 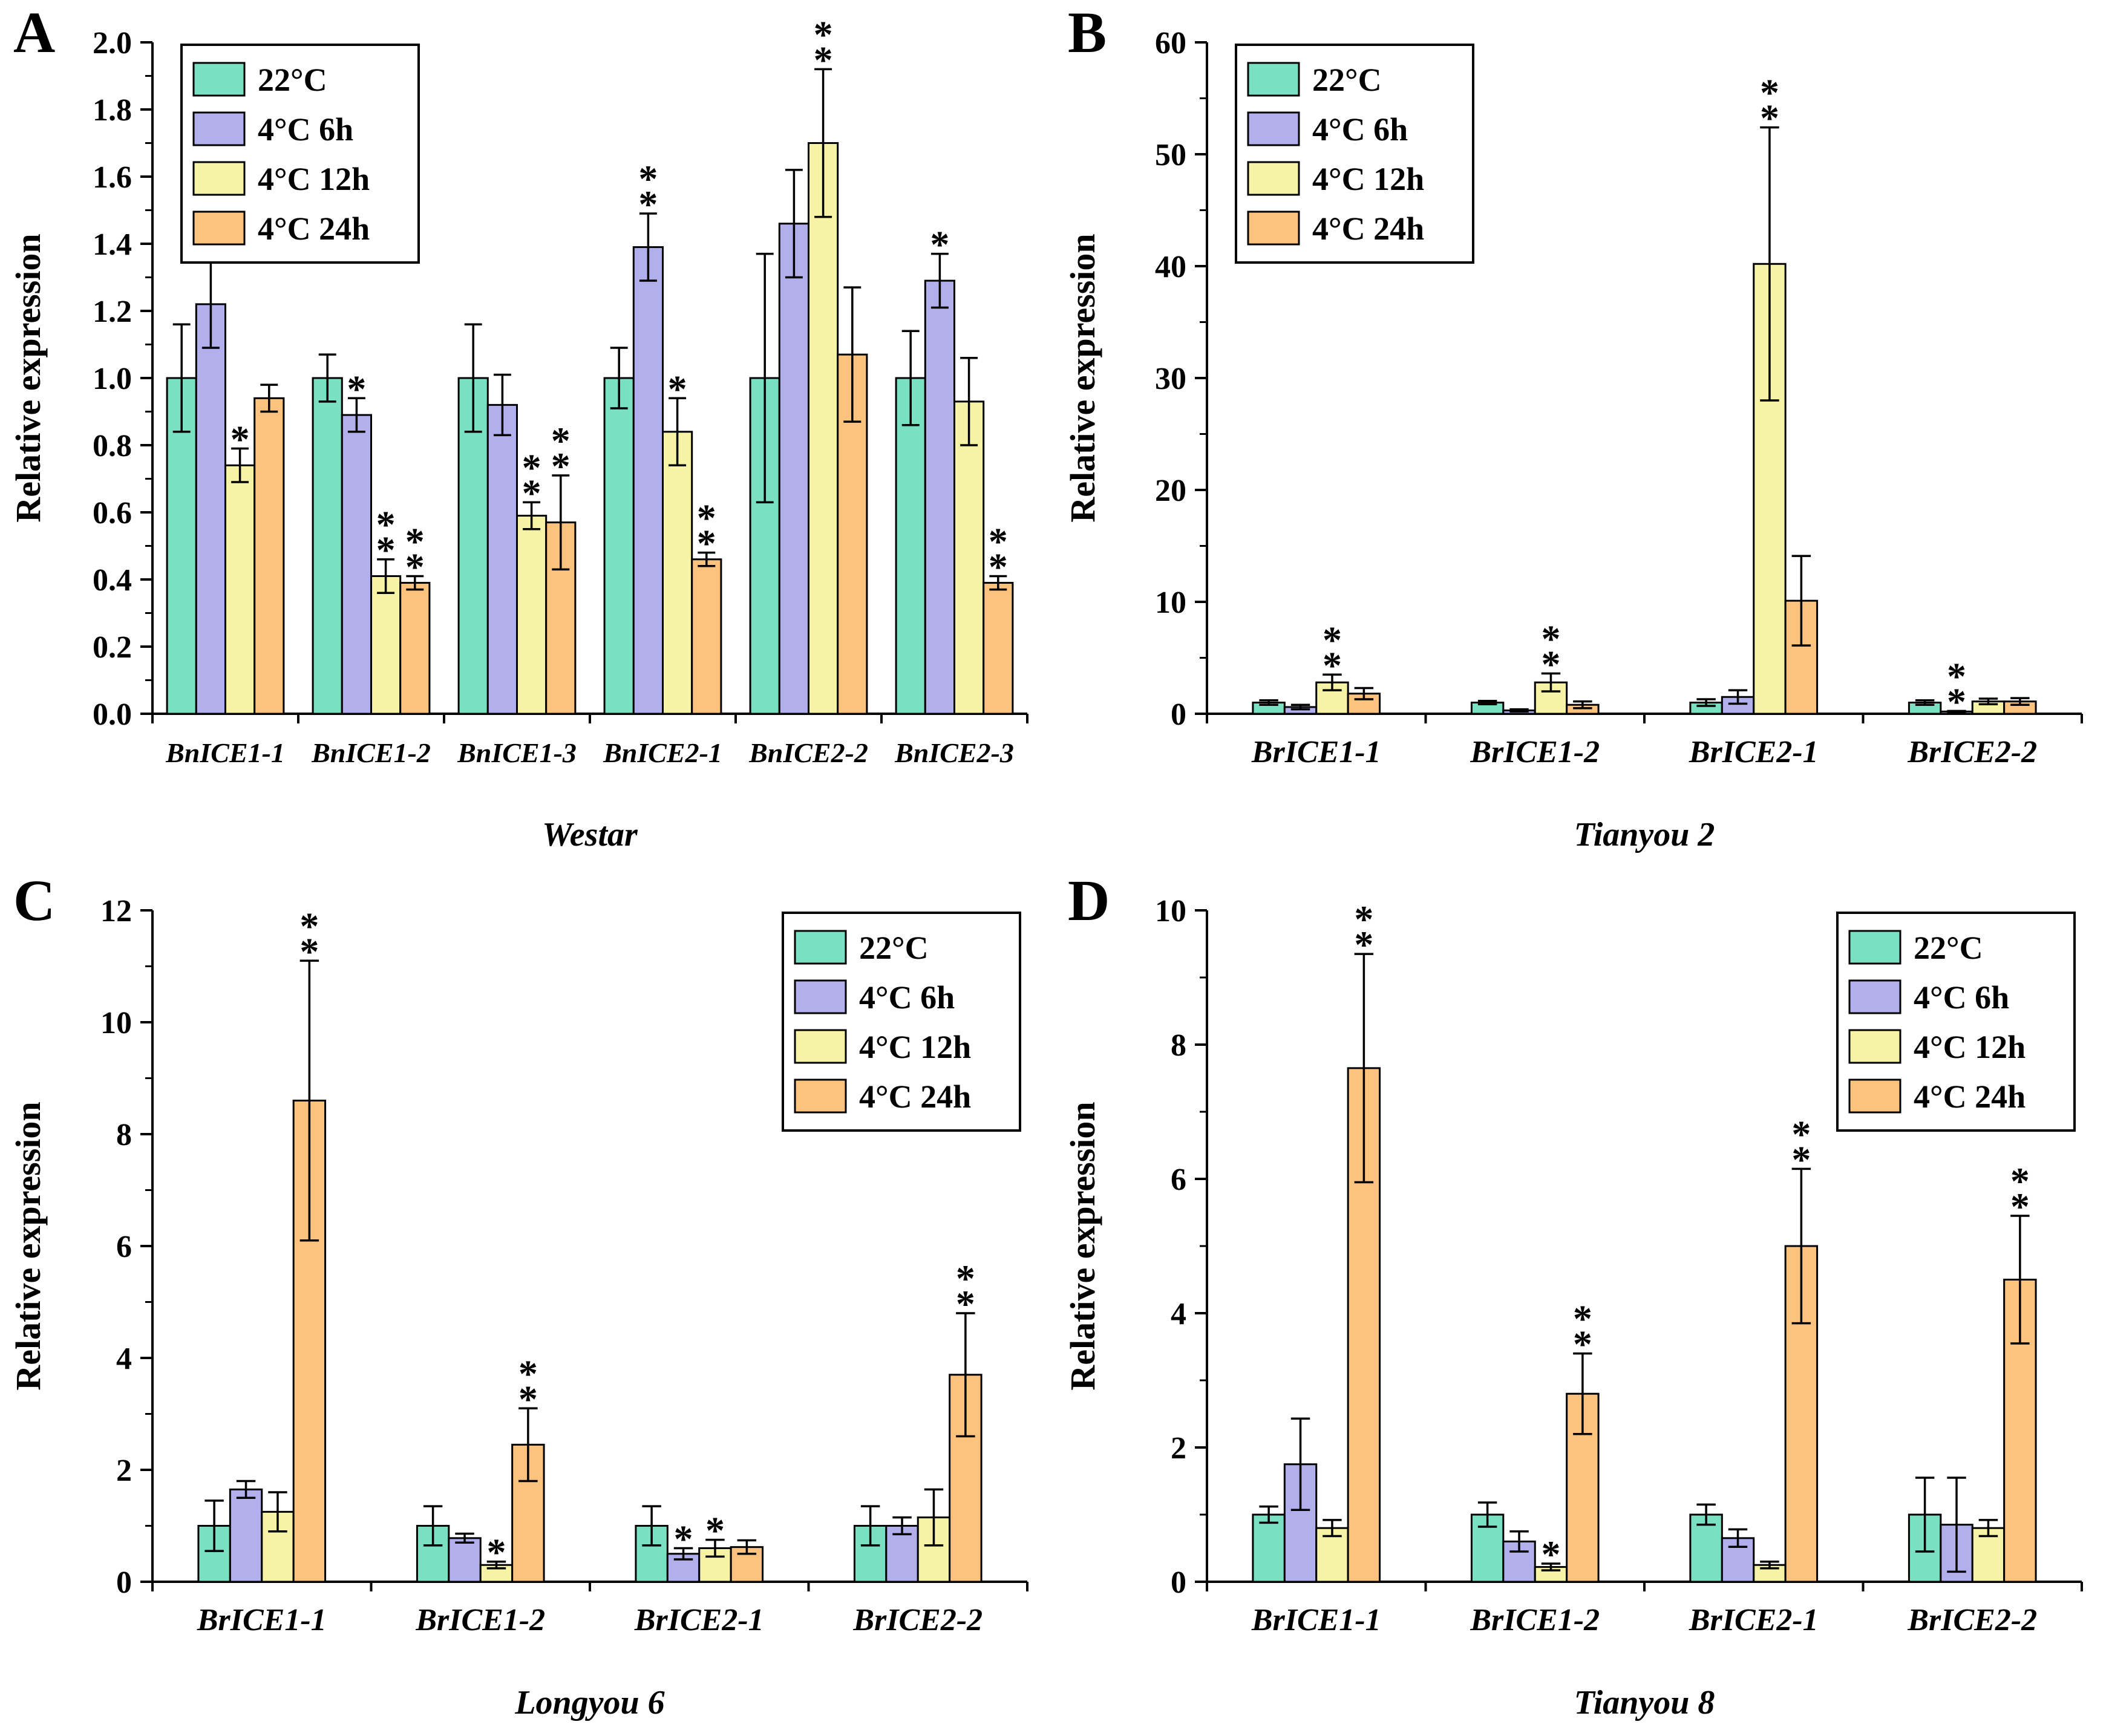 I want to click on y-tick-label: 1.0, so click(x=112, y=379).